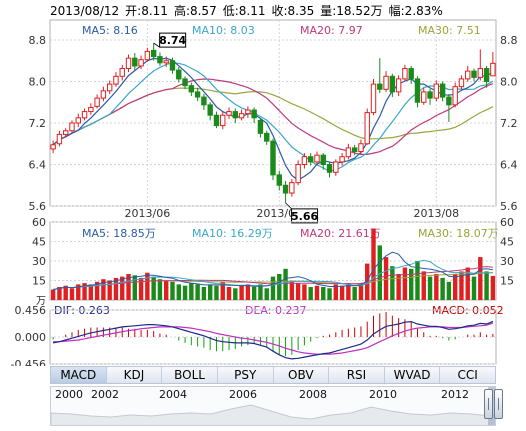 The height and width of the screenshot is (431, 526). What do you see at coordinates (39, 222) in the screenshot?
I see `volume-axis-tick-left: 60` at bounding box center [39, 222].